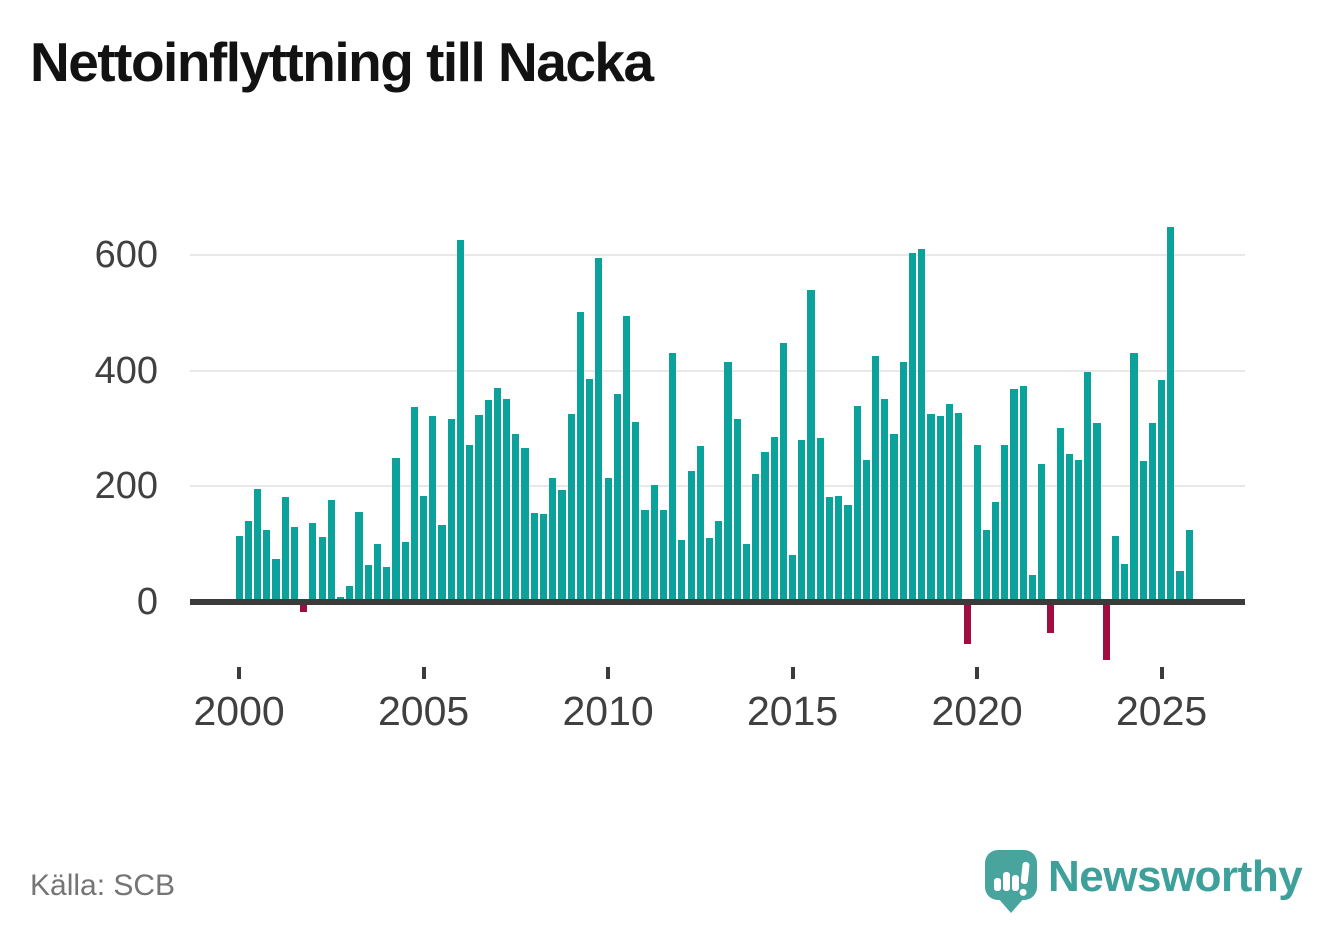  I want to click on y-axis-label: 200, so click(126, 486).